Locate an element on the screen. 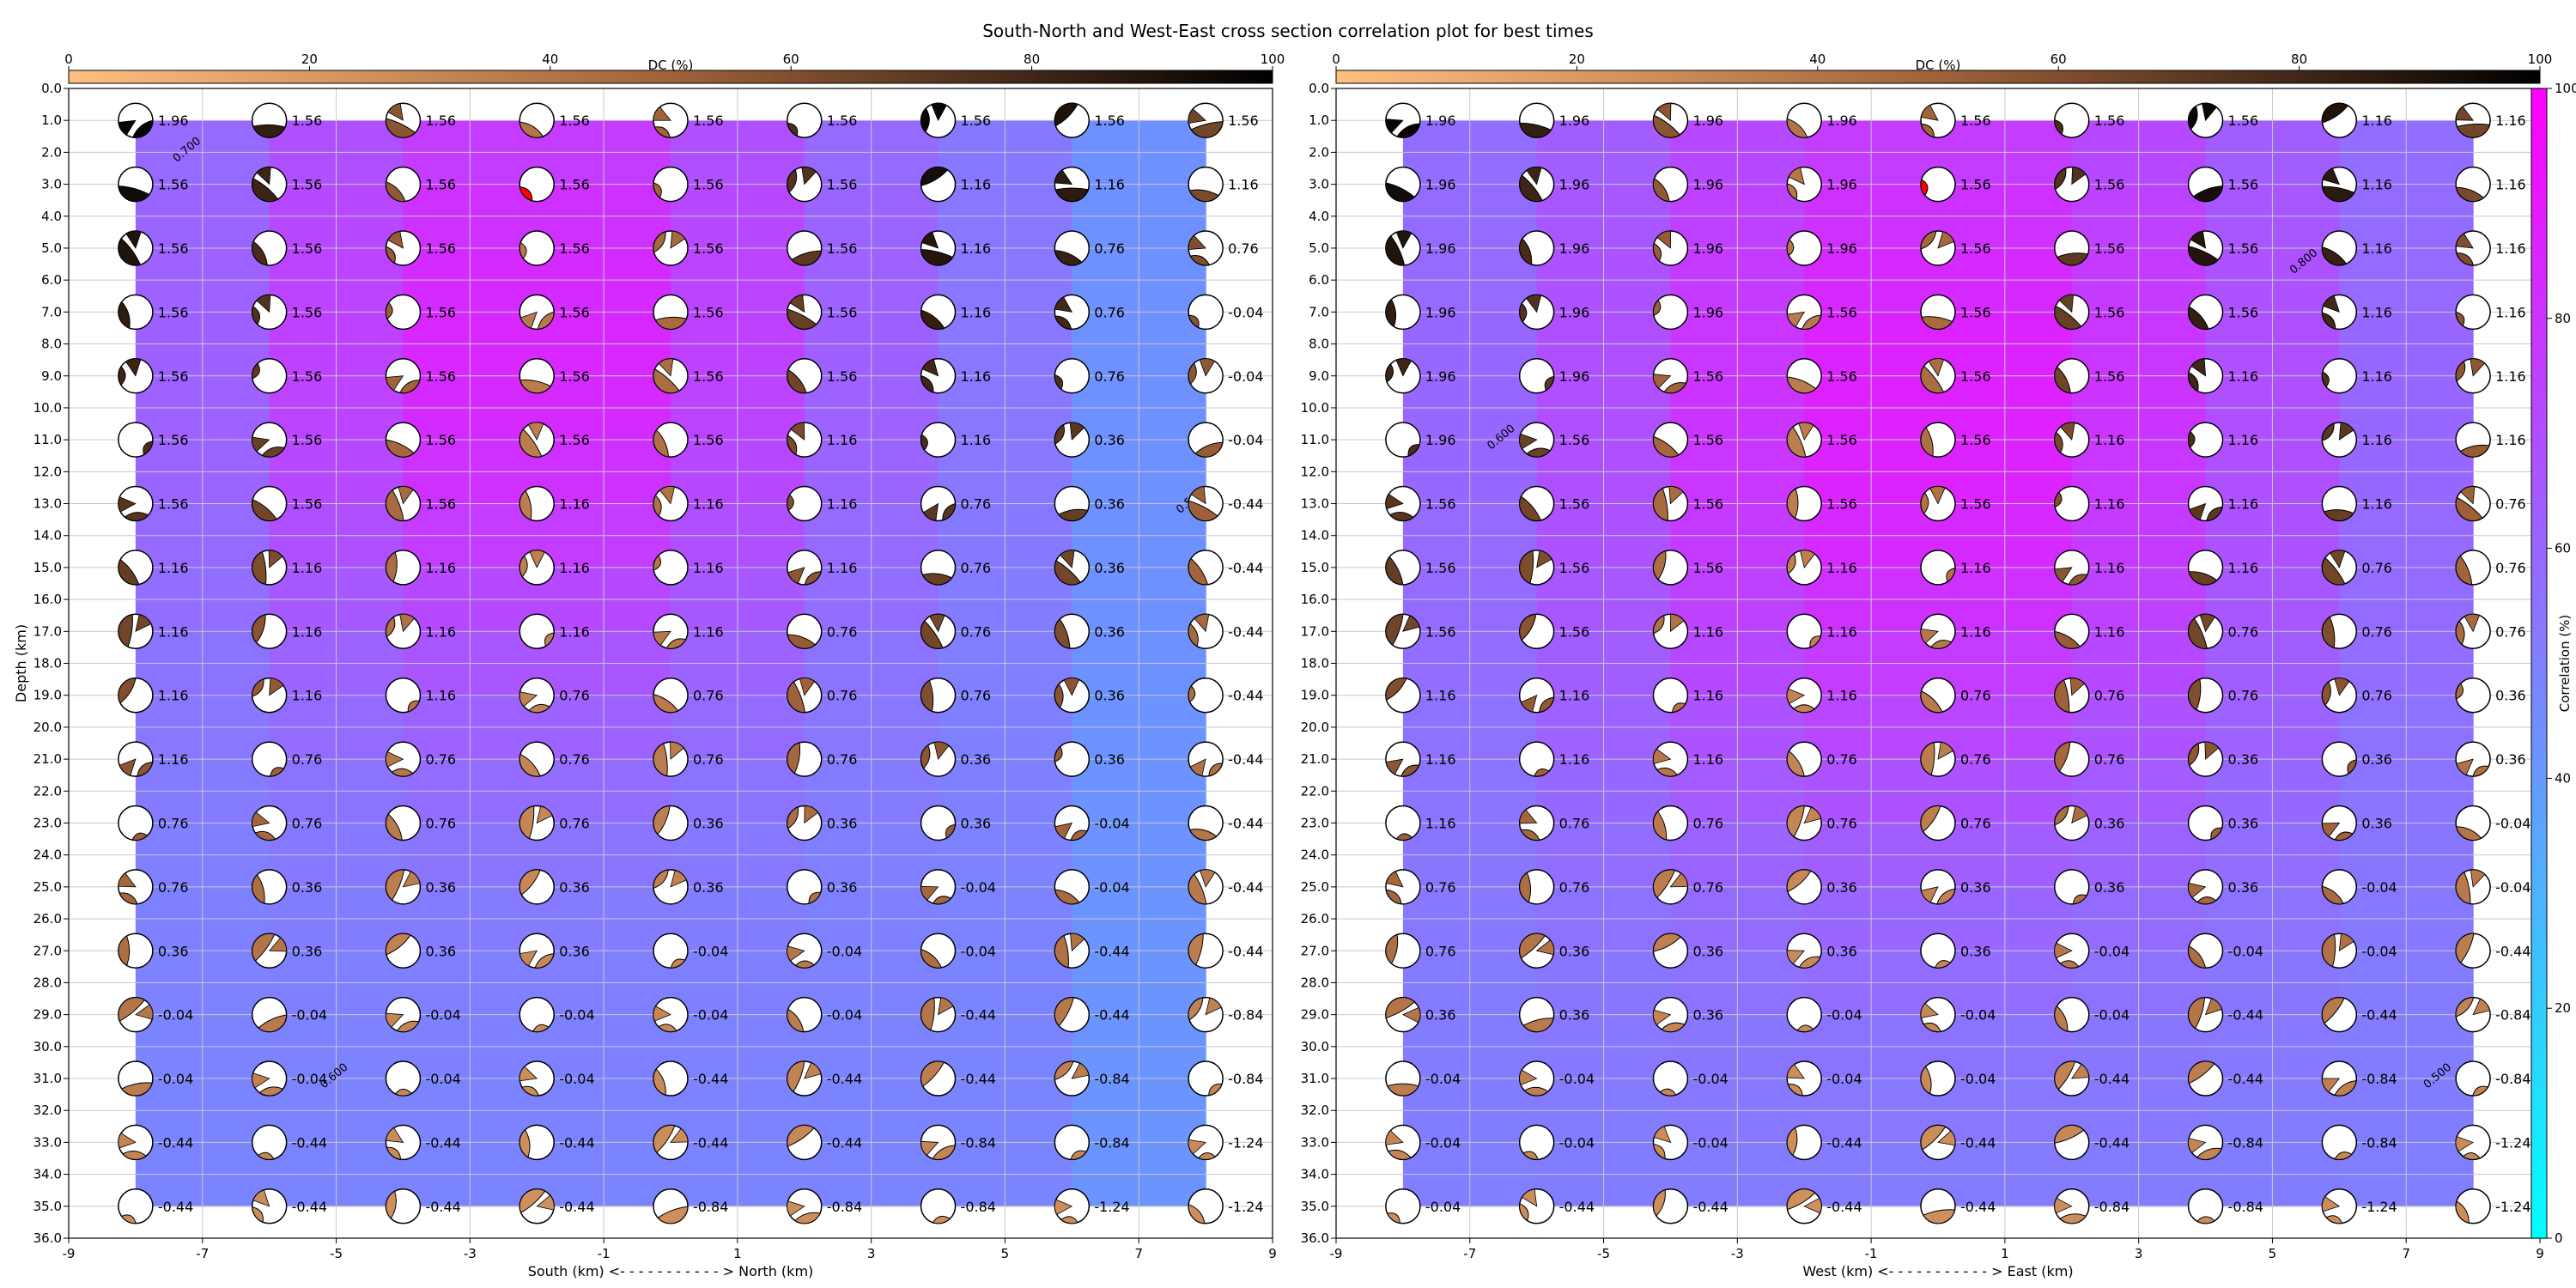 The width and height of the screenshot is (2576, 1288). y-tick-label: 18.0 is located at coordinates (1315, 663).